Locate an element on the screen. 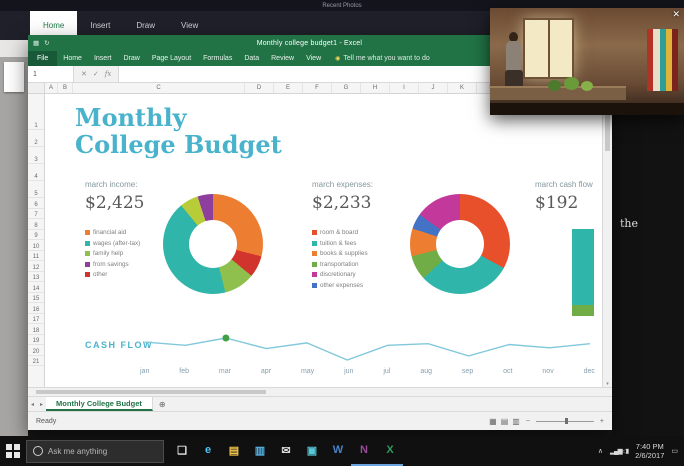  formula-input is located at coordinates (365, 74).